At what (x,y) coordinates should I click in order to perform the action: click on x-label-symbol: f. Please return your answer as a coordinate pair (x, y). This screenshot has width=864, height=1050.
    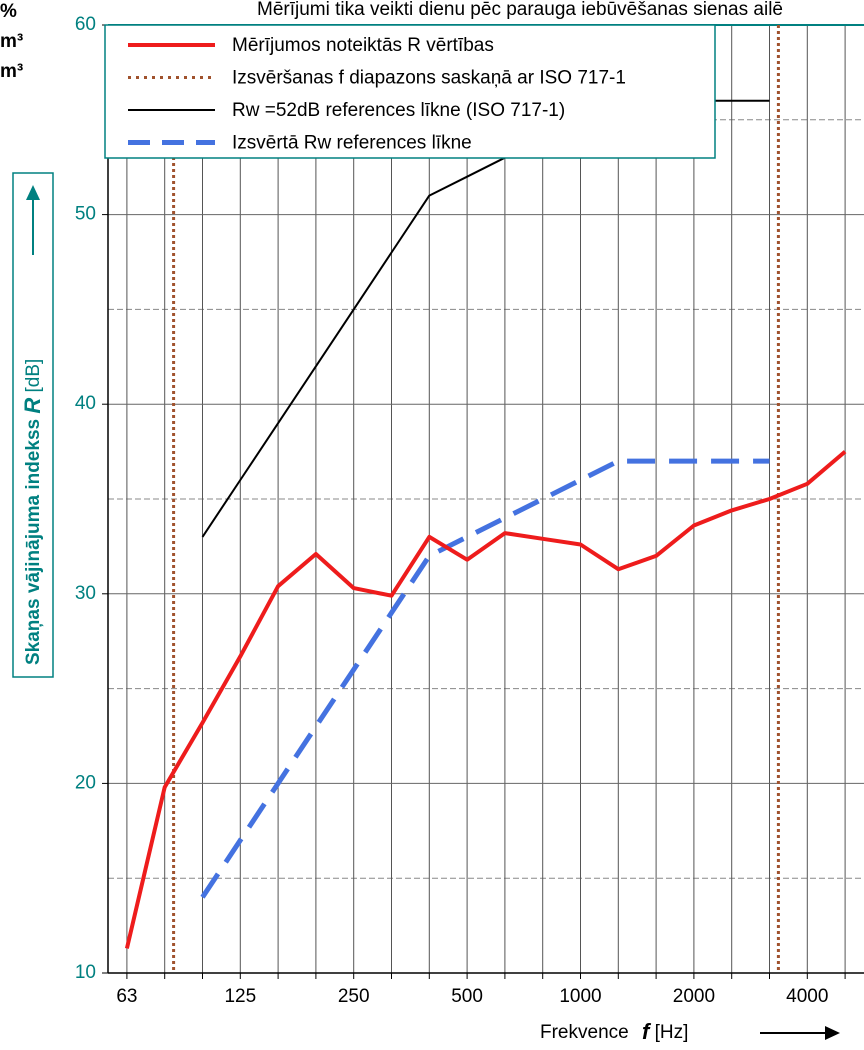
    Looking at the image, I should click on (647, 1031).